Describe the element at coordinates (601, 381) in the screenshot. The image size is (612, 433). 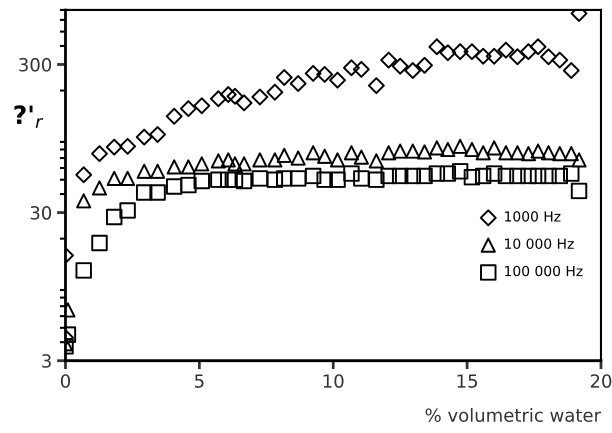
I see `x-tick-label: 20` at that location.